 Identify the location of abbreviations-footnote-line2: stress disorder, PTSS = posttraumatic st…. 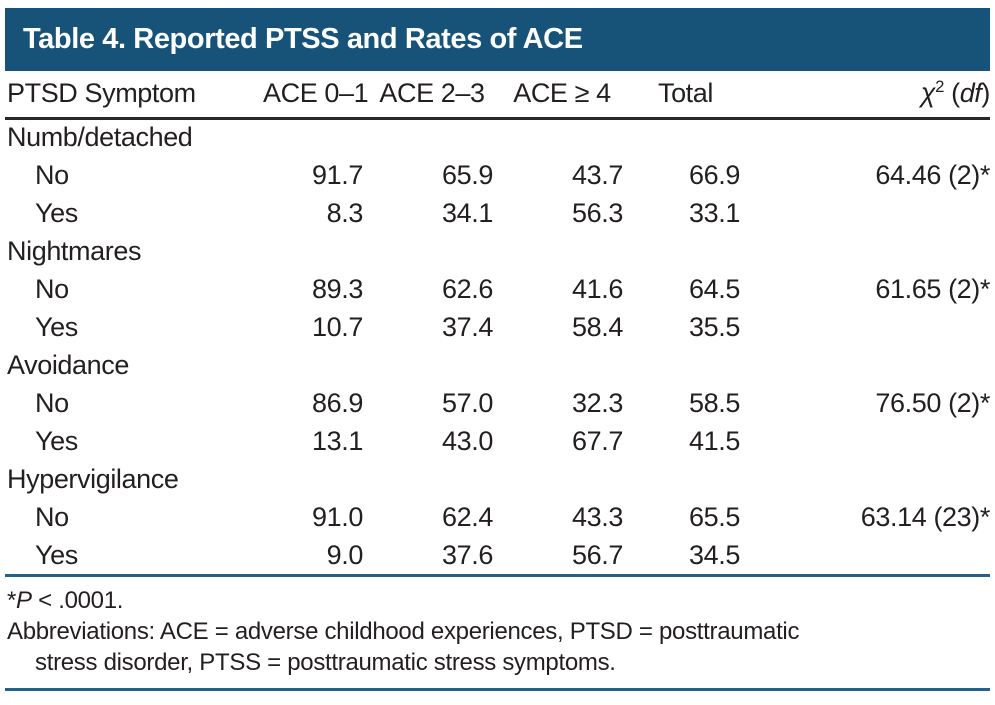
(325, 662).